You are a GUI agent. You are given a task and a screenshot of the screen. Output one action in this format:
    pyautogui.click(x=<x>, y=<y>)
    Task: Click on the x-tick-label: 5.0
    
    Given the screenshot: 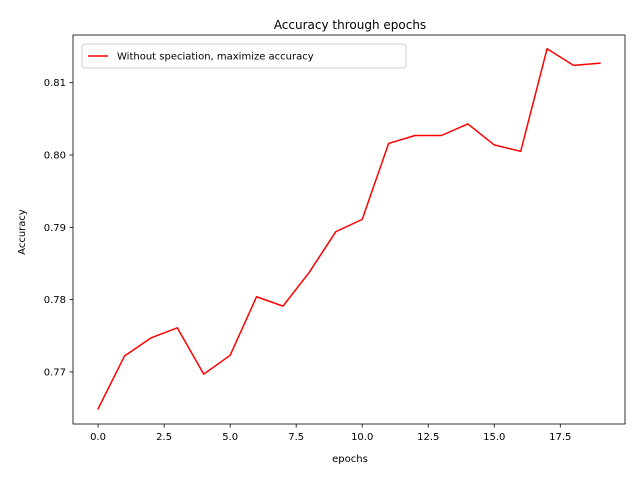 What is the action you would take?
    pyautogui.click(x=230, y=437)
    